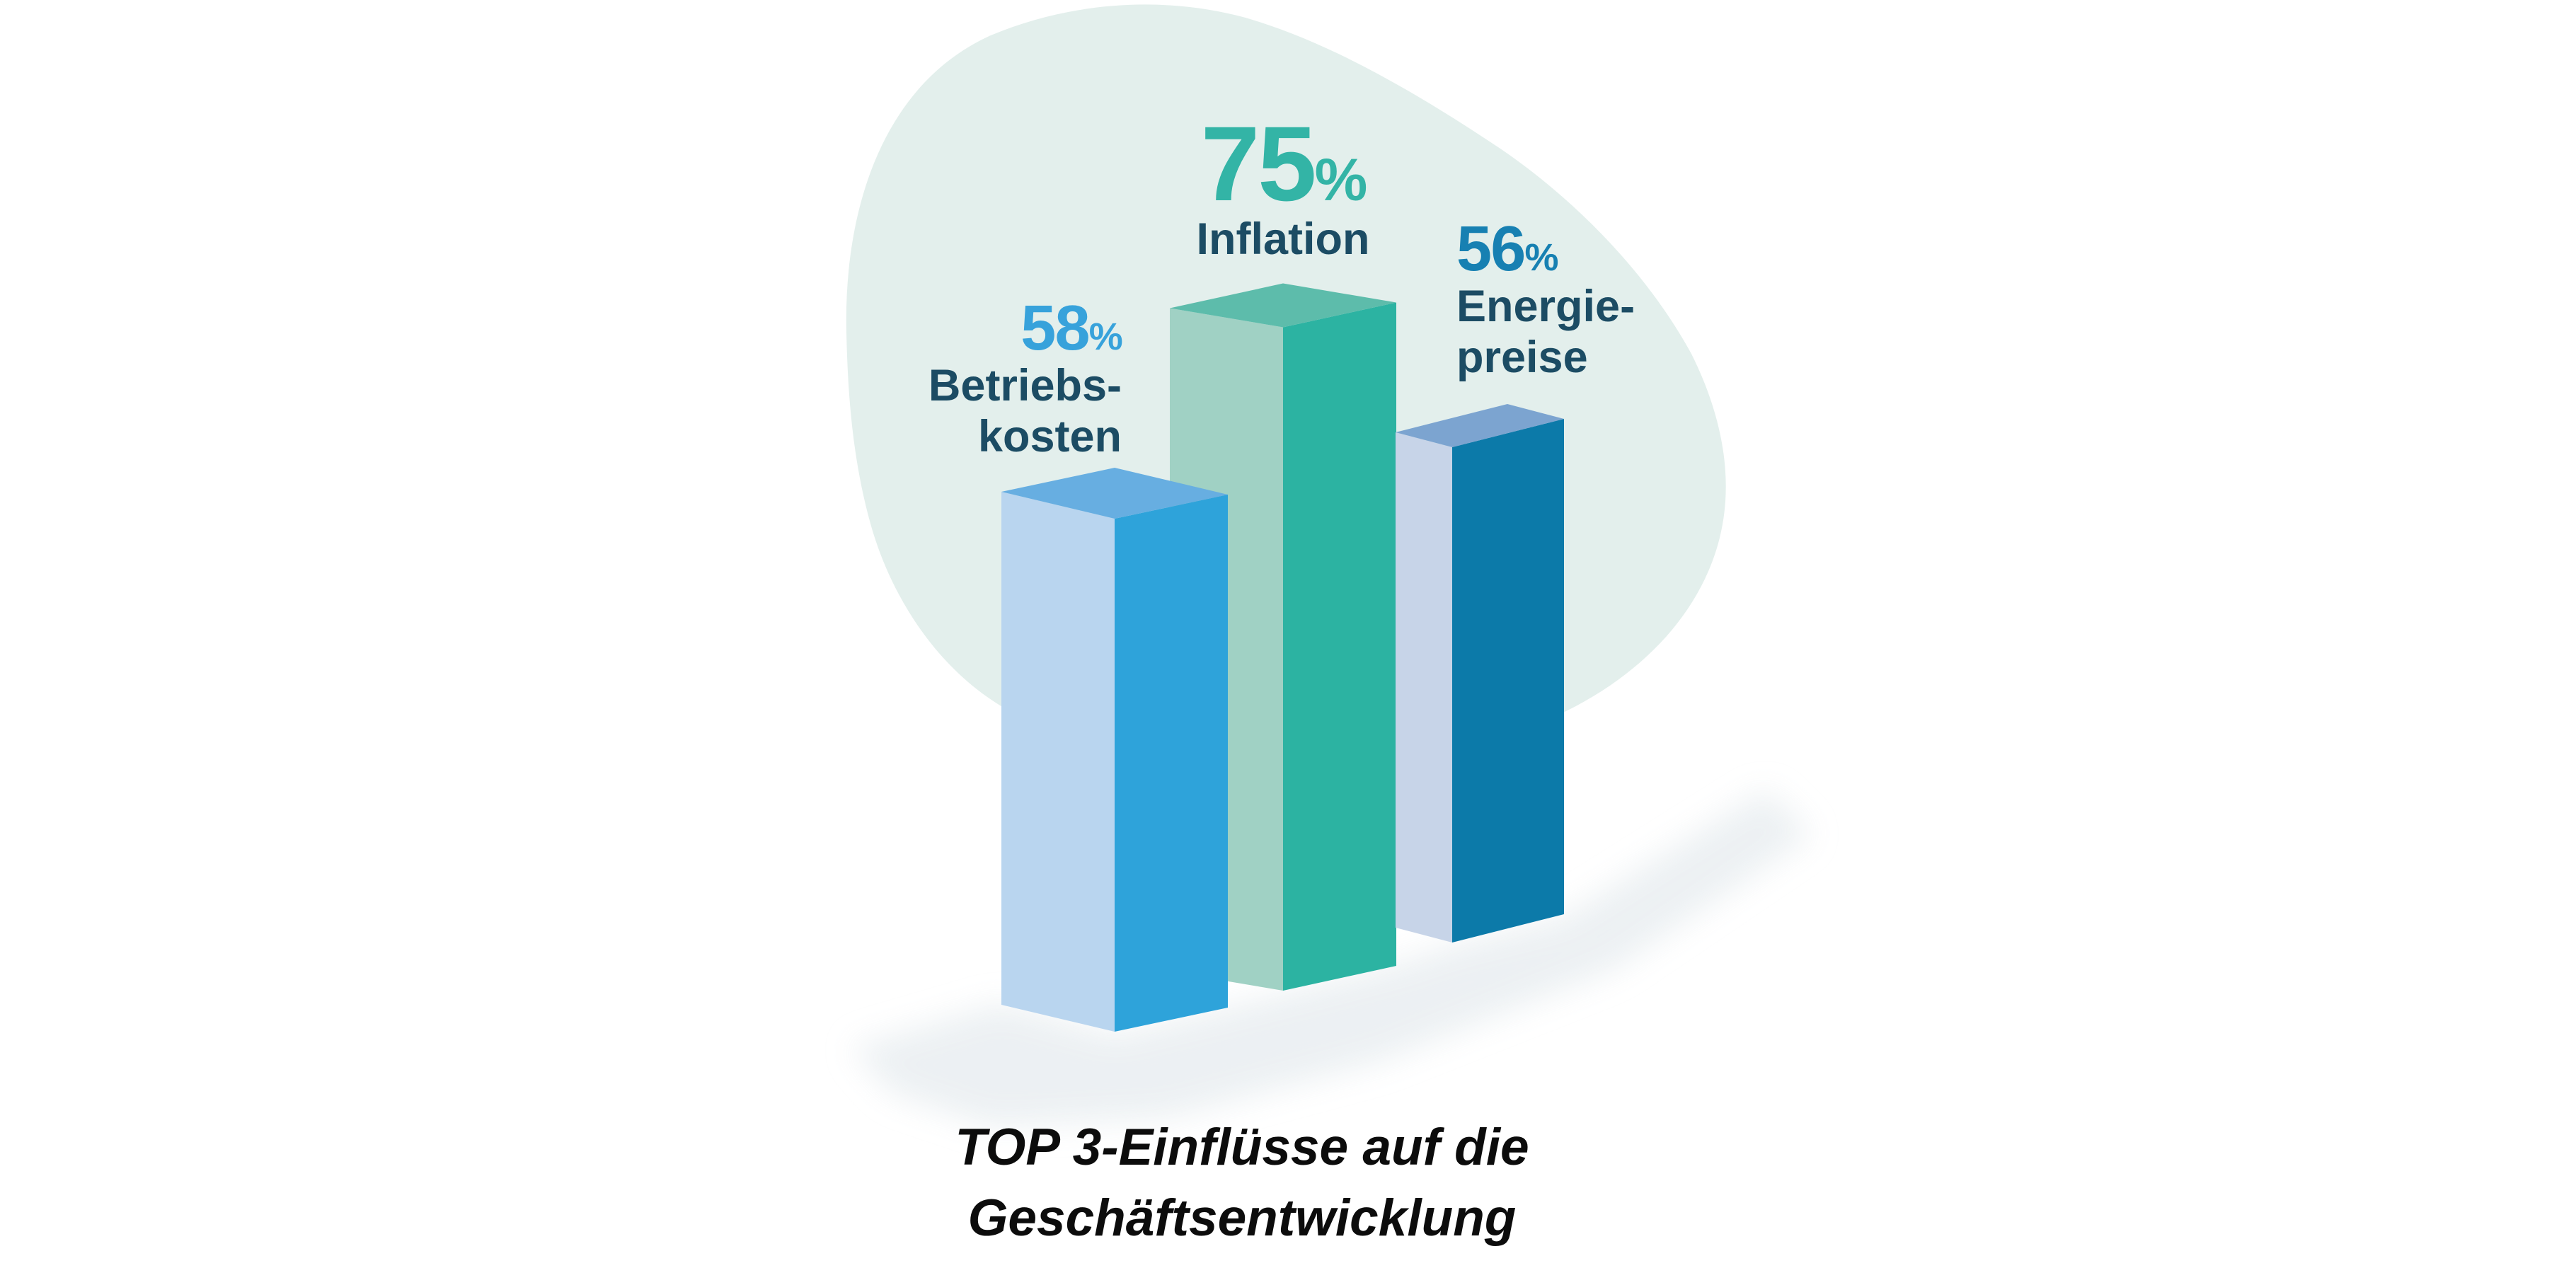  What do you see at coordinates (1522, 357) in the screenshot?
I see `label-line: preise` at bounding box center [1522, 357].